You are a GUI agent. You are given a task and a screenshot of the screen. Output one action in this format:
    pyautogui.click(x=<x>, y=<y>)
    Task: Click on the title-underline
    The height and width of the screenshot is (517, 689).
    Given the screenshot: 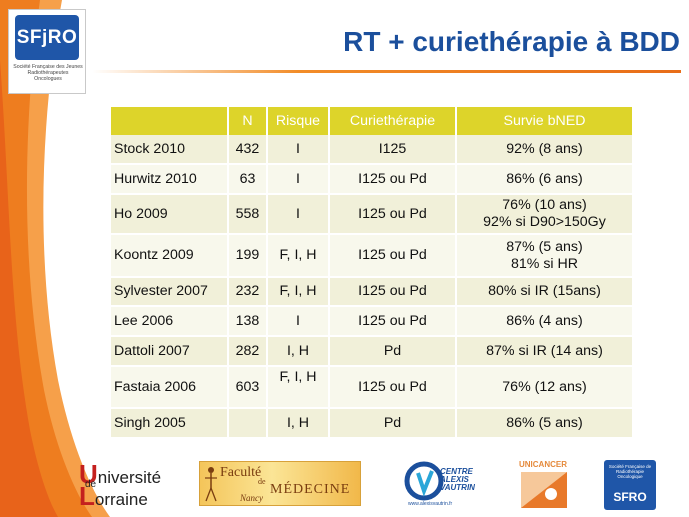 What is the action you would take?
    pyautogui.click(x=386, y=71)
    